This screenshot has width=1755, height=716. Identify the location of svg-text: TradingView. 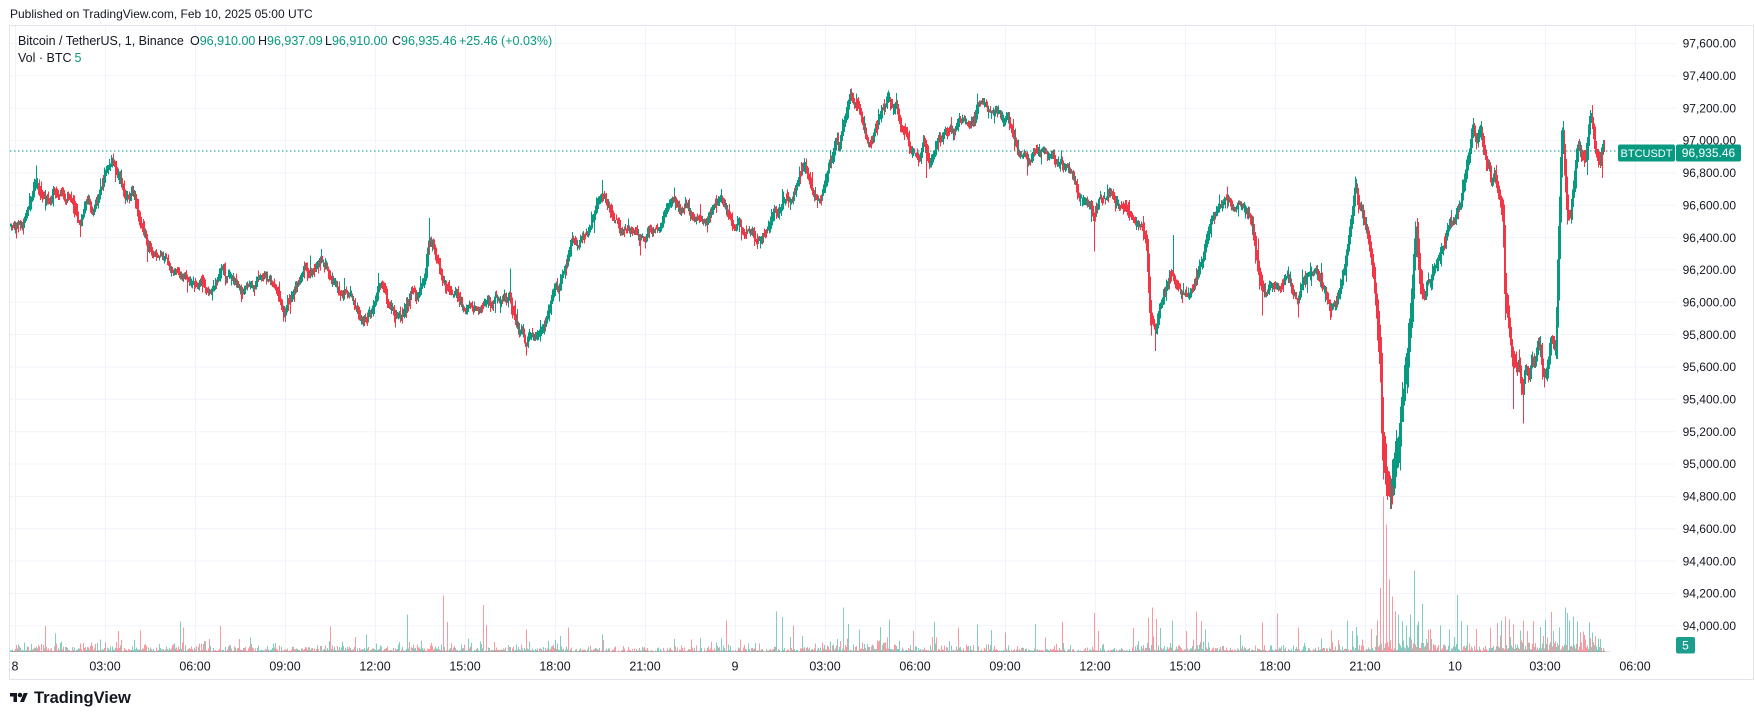
(82, 698).